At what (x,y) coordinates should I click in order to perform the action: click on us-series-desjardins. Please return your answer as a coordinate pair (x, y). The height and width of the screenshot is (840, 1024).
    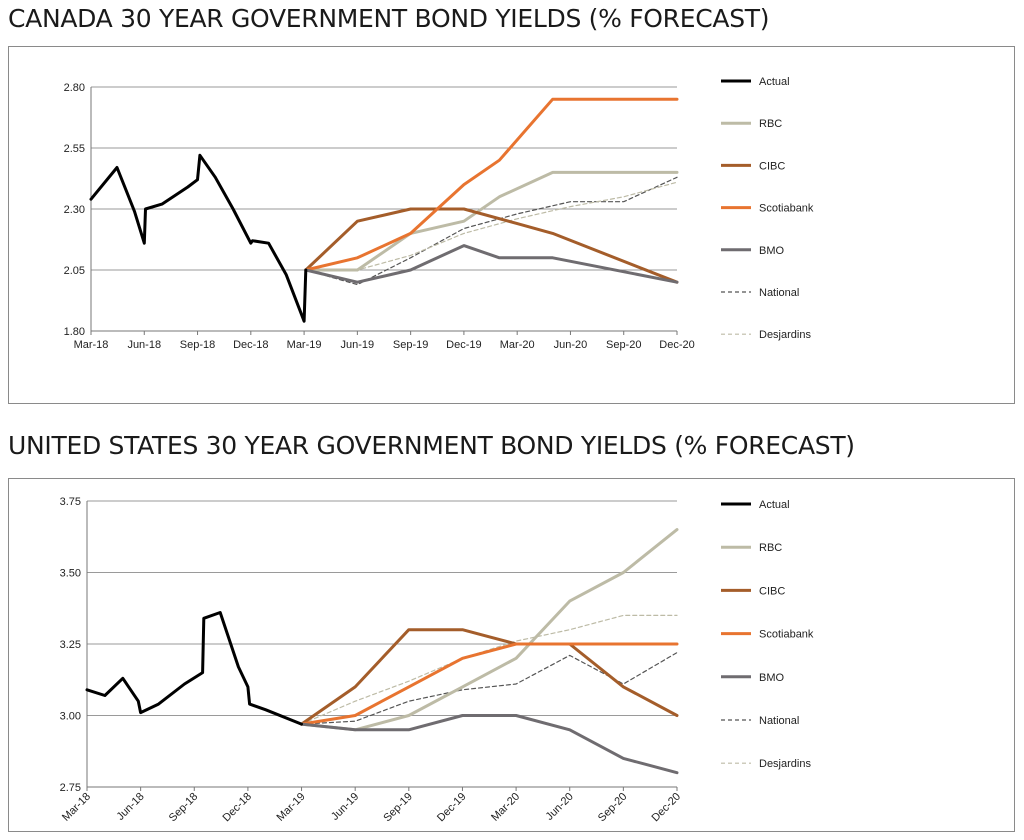
    Looking at the image, I should click on (489, 669).